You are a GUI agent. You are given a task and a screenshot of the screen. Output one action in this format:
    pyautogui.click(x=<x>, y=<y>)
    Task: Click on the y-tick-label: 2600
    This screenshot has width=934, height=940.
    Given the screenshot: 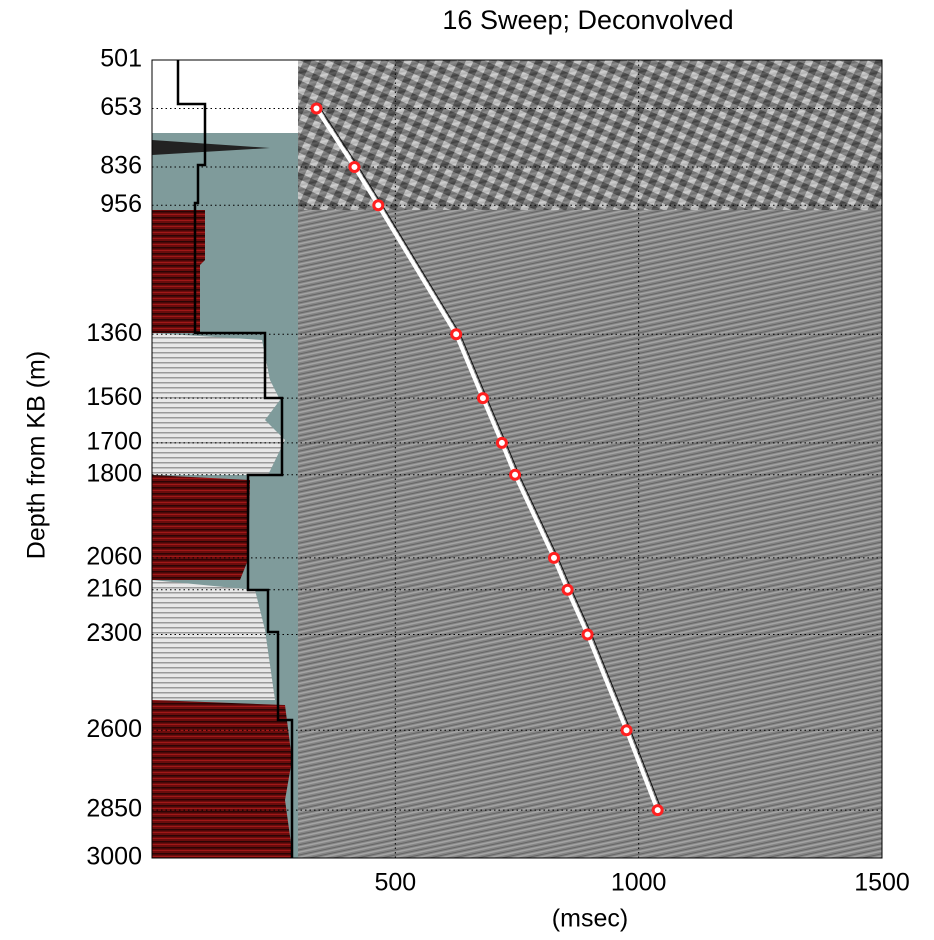 What is the action you would take?
    pyautogui.click(x=114, y=729)
    